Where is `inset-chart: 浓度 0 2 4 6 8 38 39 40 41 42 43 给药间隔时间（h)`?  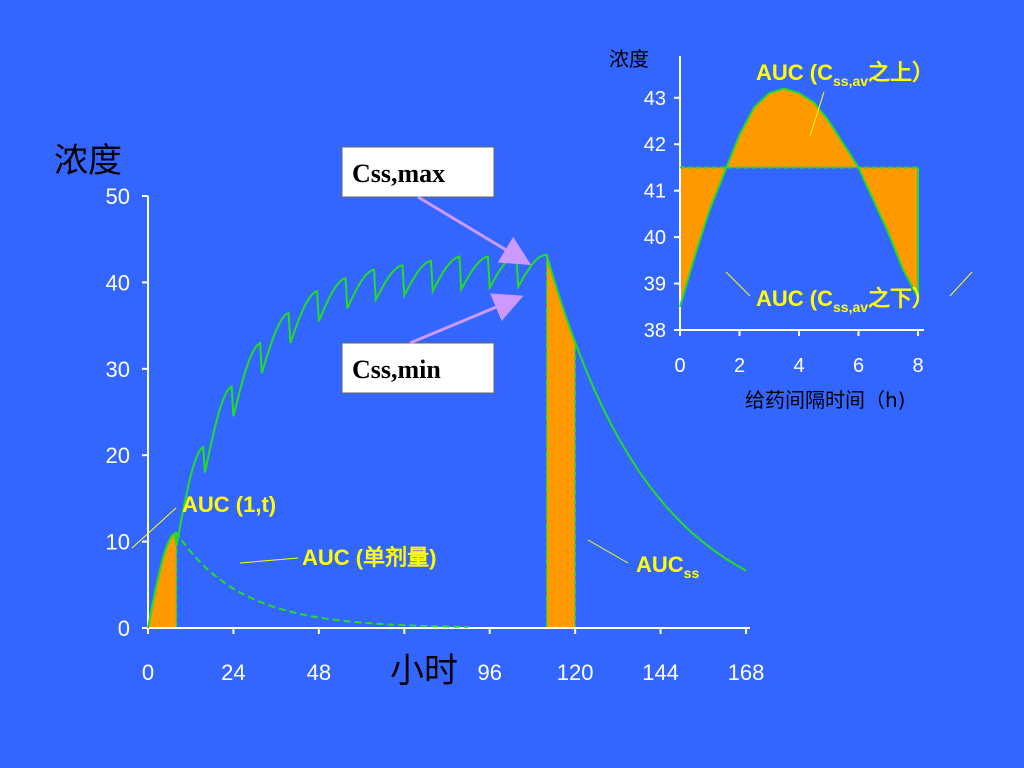 inset-chart: 浓度 0 2 4 6 8 38 39 40 41 42 43 给药间隔时间（h) is located at coordinates (766, 229).